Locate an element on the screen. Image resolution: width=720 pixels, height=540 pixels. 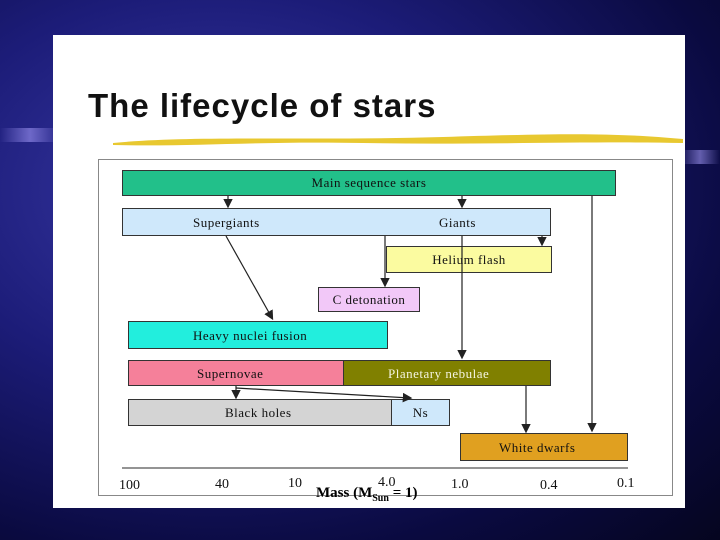
black-holes-label: Black holes is located at coordinates (258, 412).